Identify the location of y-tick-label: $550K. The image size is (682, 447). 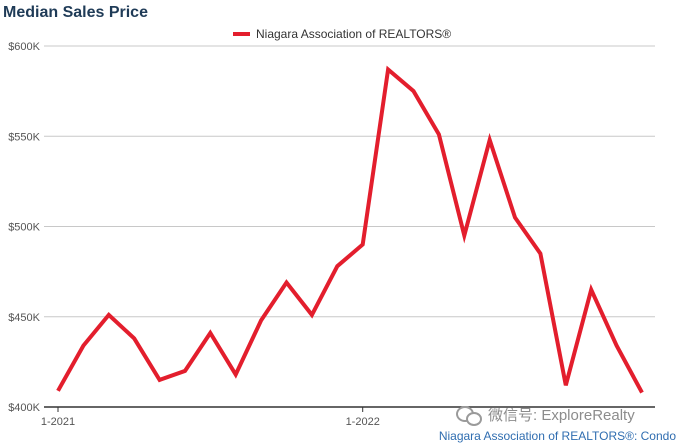
(24, 137).